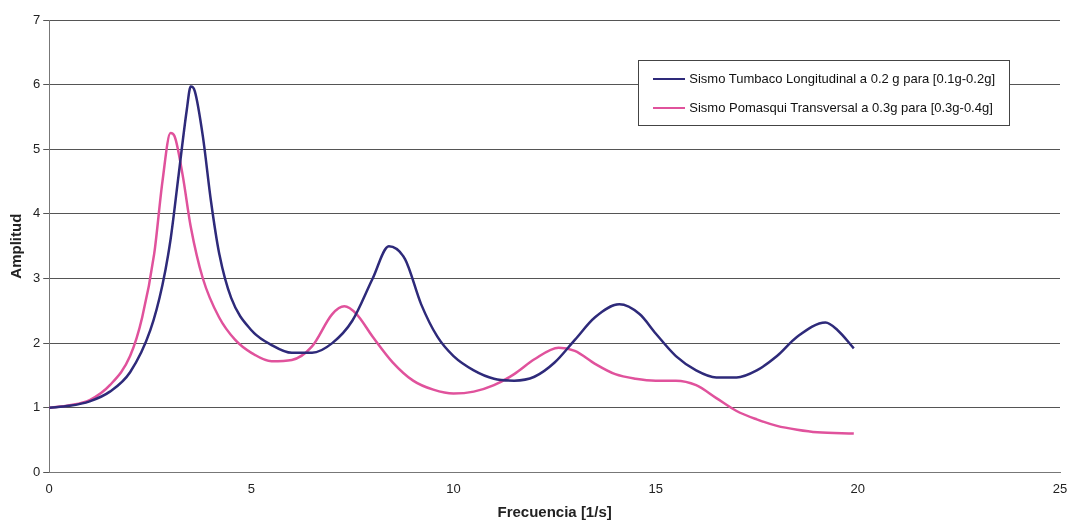 Image resolution: width=1080 pixels, height=530 pixels. What do you see at coordinates (841, 107) in the screenshot?
I see `legend-label: Sismo Pomasqui Transversal a 0.3g para [0.3g-0.4g]` at bounding box center [841, 107].